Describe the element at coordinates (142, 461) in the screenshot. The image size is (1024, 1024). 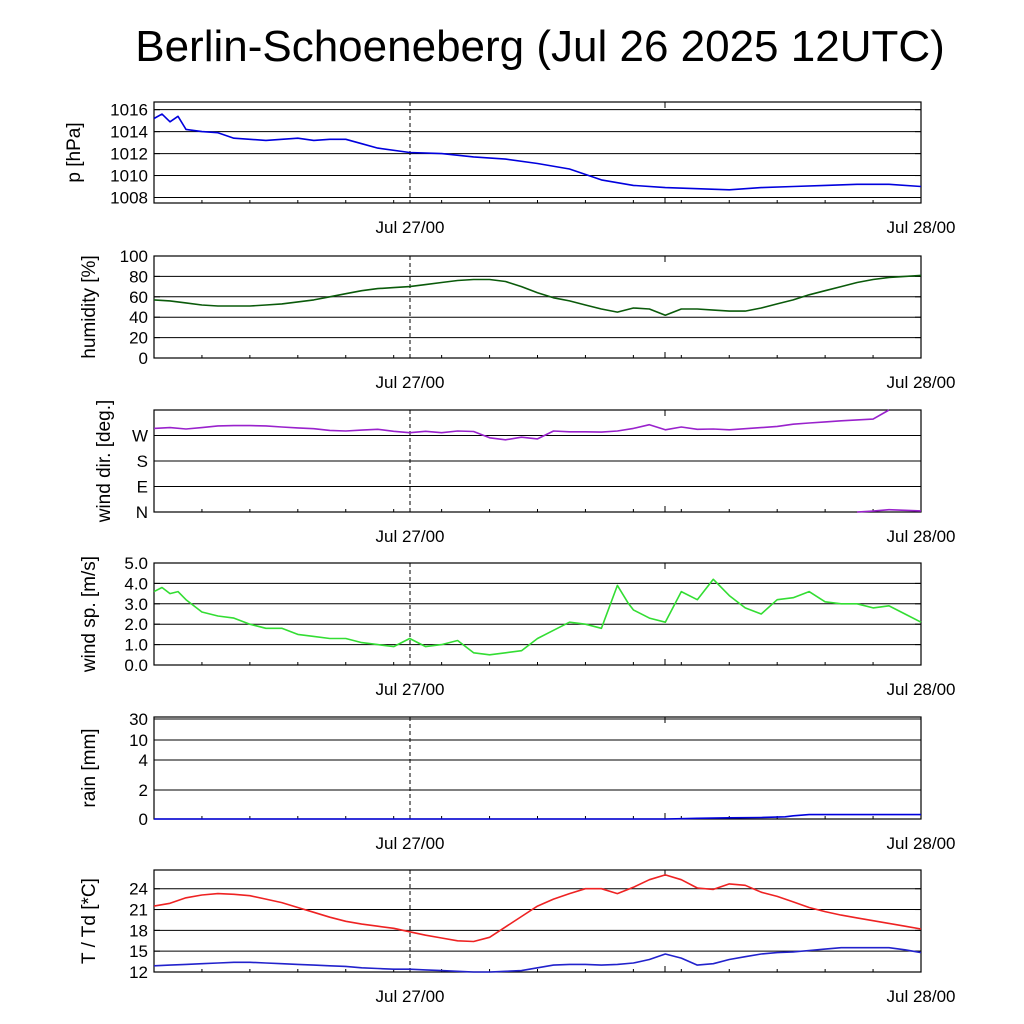
I see `y-tick-label: S` at that location.